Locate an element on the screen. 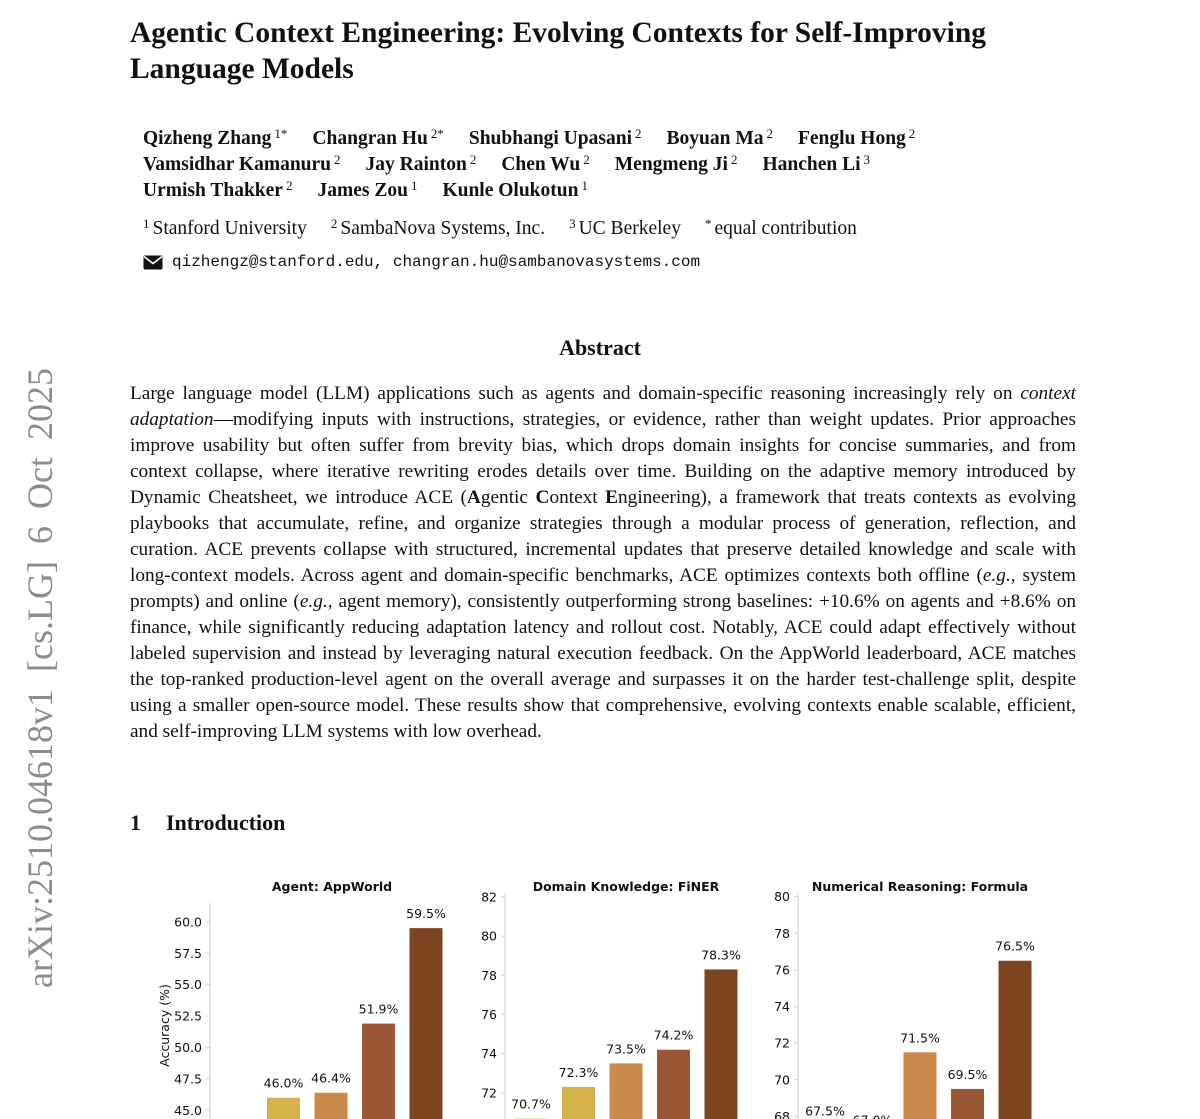  value-label: 71.5% is located at coordinates (920, 1037).